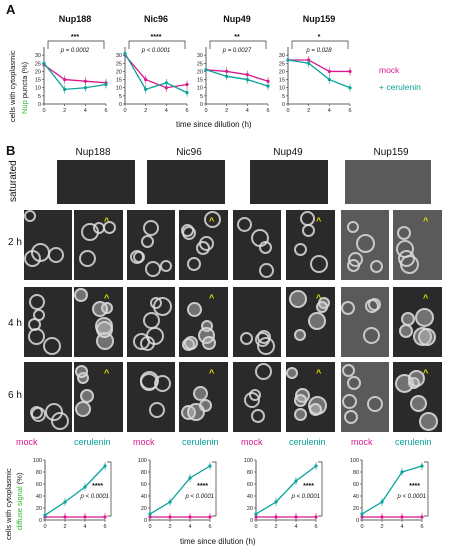 The width and height of the screenshot is (449, 550). What do you see at coordinates (362, 442) in the screenshot?
I see `mock-label-4: mock` at bounding box center [362, 442].